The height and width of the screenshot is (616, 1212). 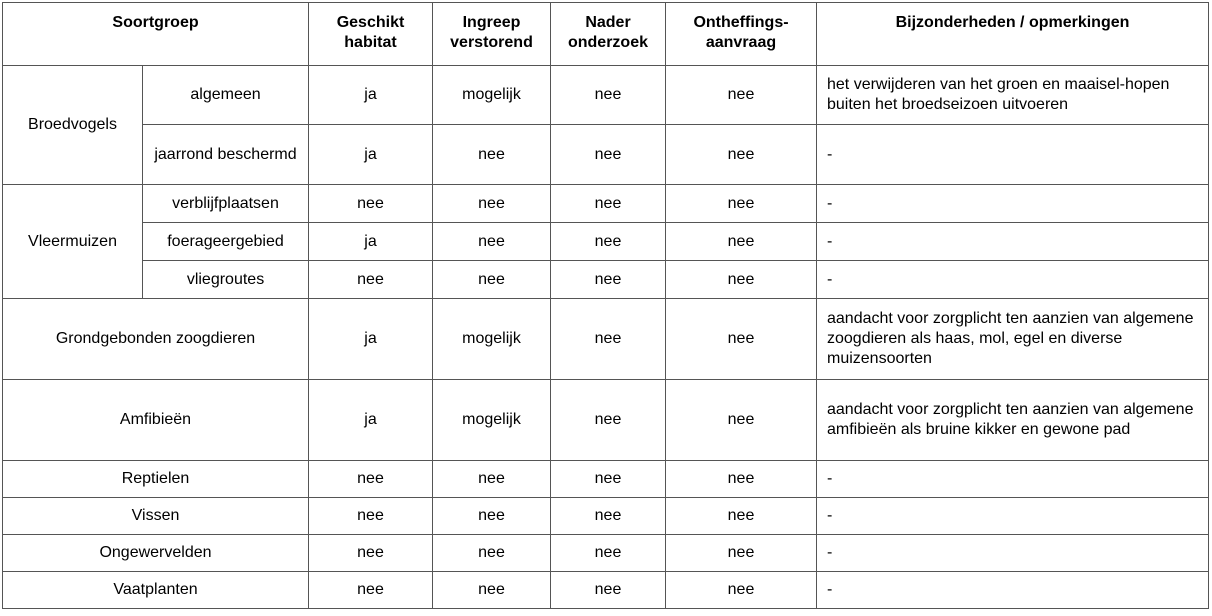 I want to click on subgroup-cell: foerageergebied, so click(x=225, y=241).